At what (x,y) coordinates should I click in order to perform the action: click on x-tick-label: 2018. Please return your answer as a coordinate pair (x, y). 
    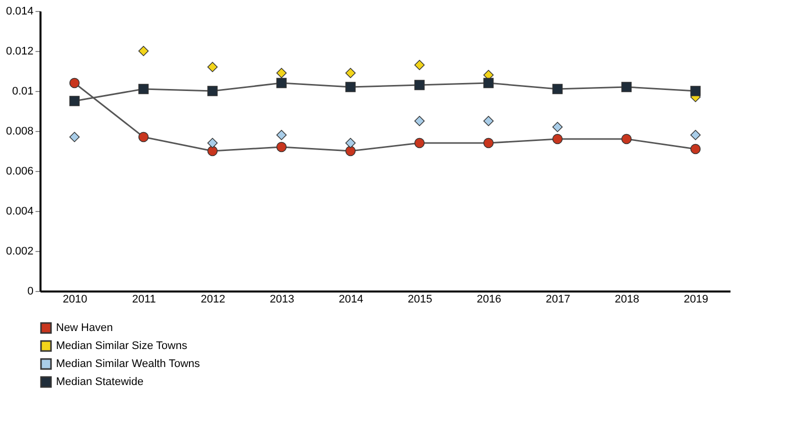
    Looking at the image, I should click on (627, 300).